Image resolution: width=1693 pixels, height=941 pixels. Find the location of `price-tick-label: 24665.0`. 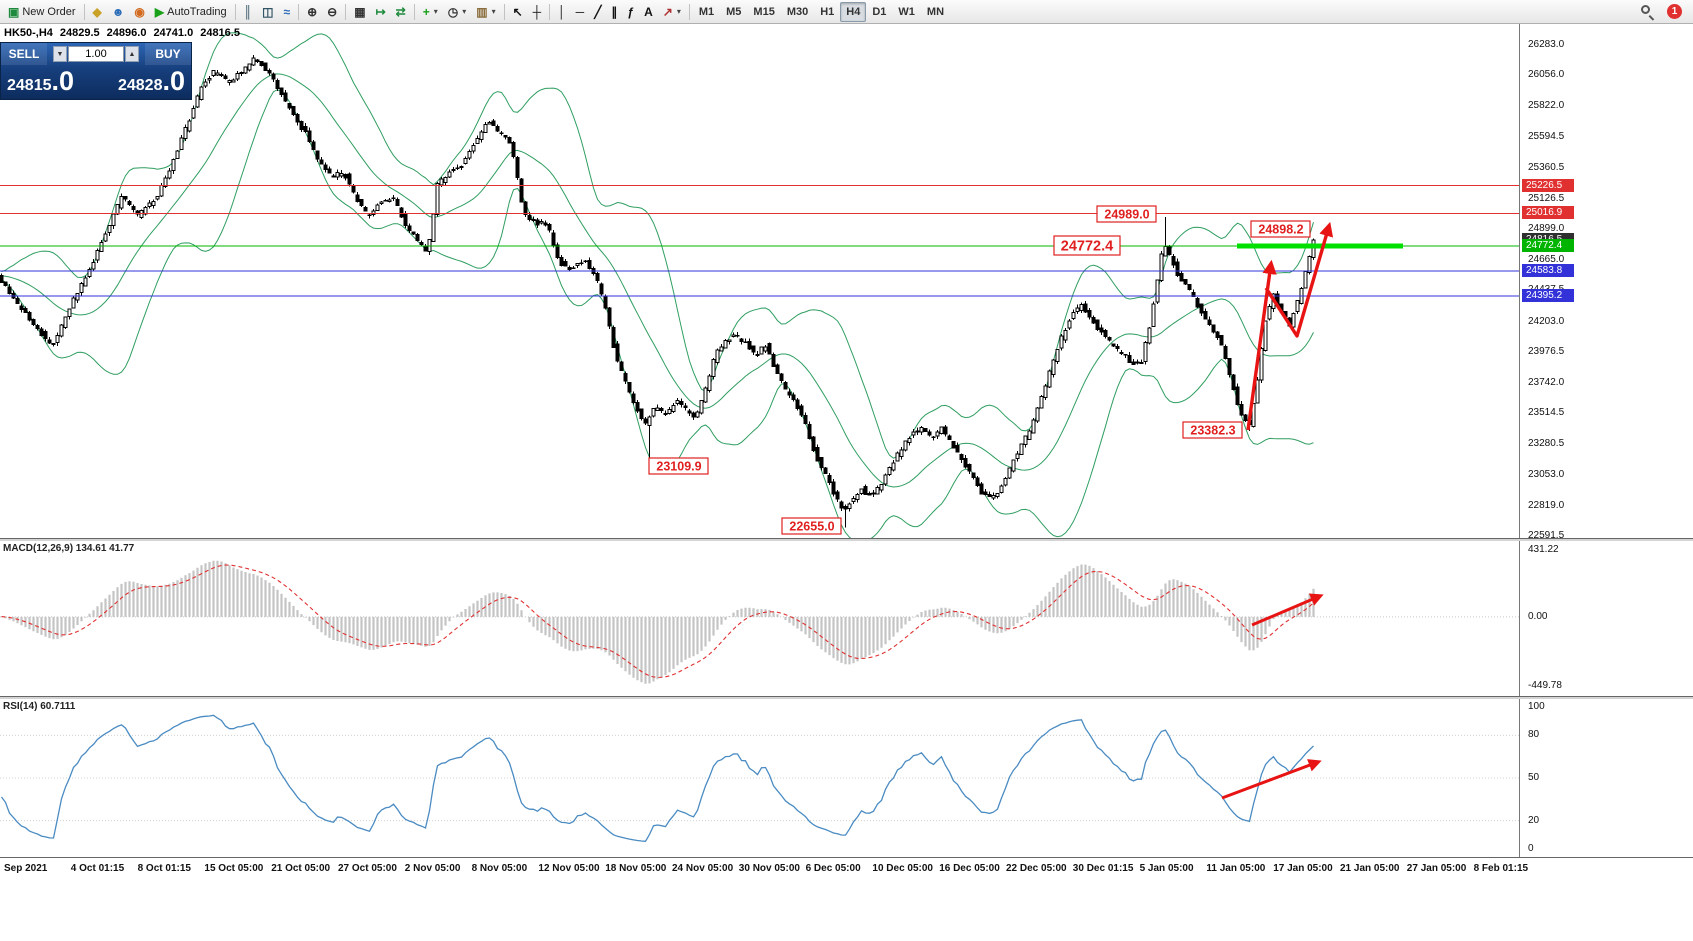

price-tick-label: 24665.0 is located at coordinates (1546, 260).